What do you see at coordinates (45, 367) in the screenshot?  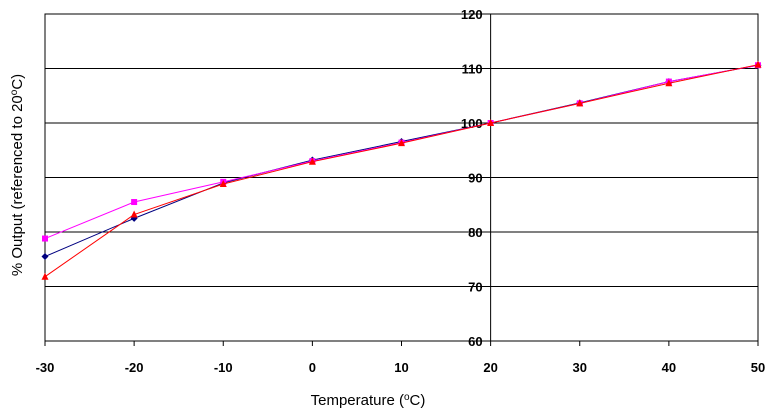 I see `x-tick-label: -30` at bounding box center [45, 367].